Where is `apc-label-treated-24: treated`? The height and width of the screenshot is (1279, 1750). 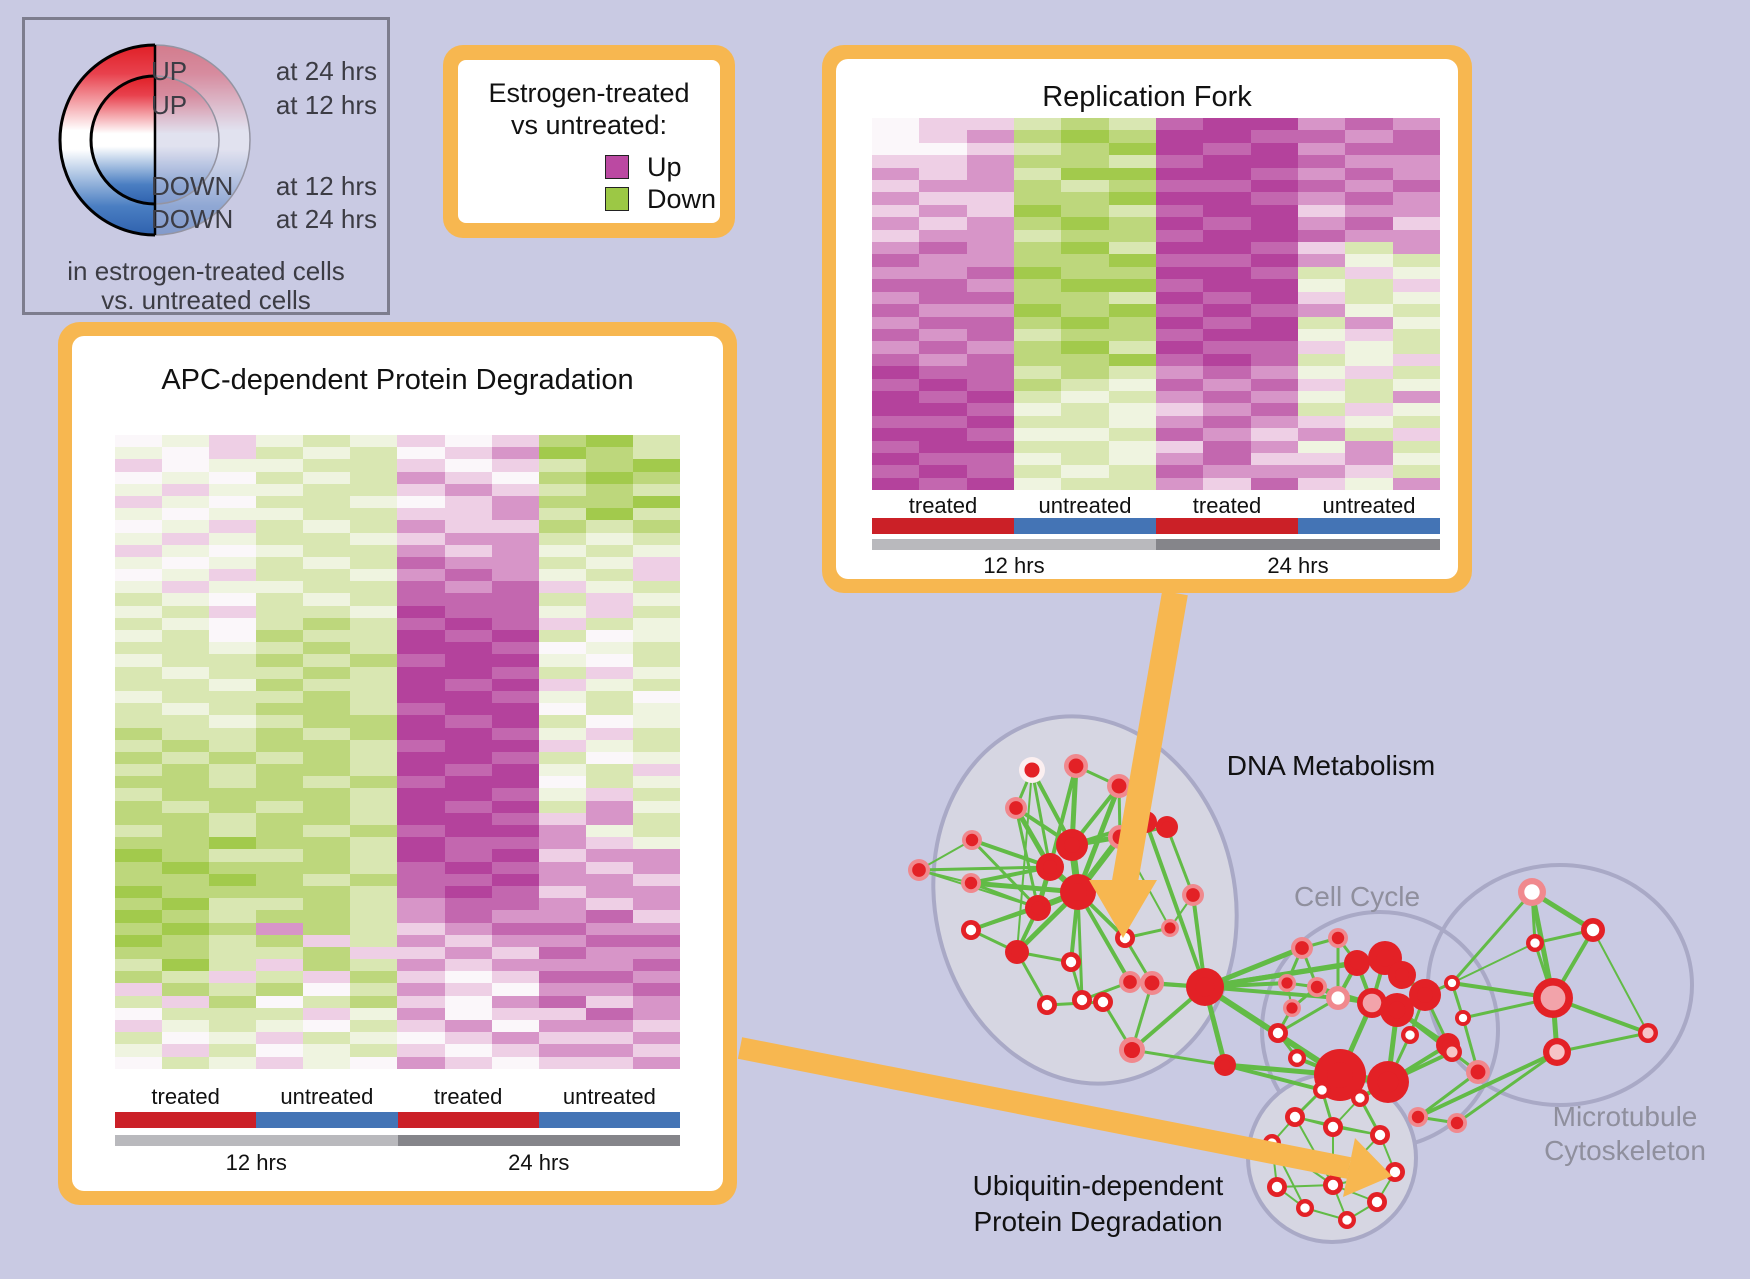
apc-label-treated-24: treated is located at coordinates (468, 1096).